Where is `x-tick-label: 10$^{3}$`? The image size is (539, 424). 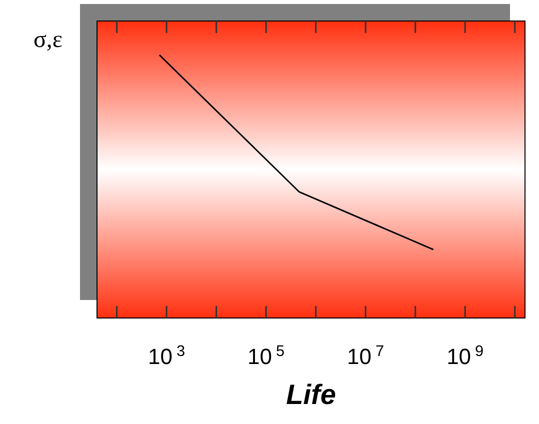
x-tick-label: 10$^{3}$ is located at coordinates (167, 355).